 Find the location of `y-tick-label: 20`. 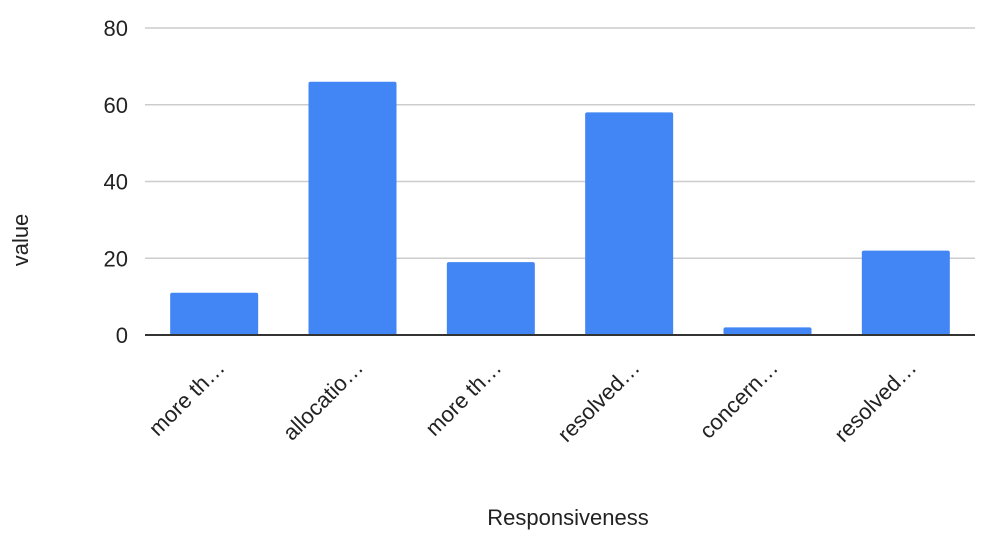

y-tick-label: 20 is located at coordinates (116, 258).